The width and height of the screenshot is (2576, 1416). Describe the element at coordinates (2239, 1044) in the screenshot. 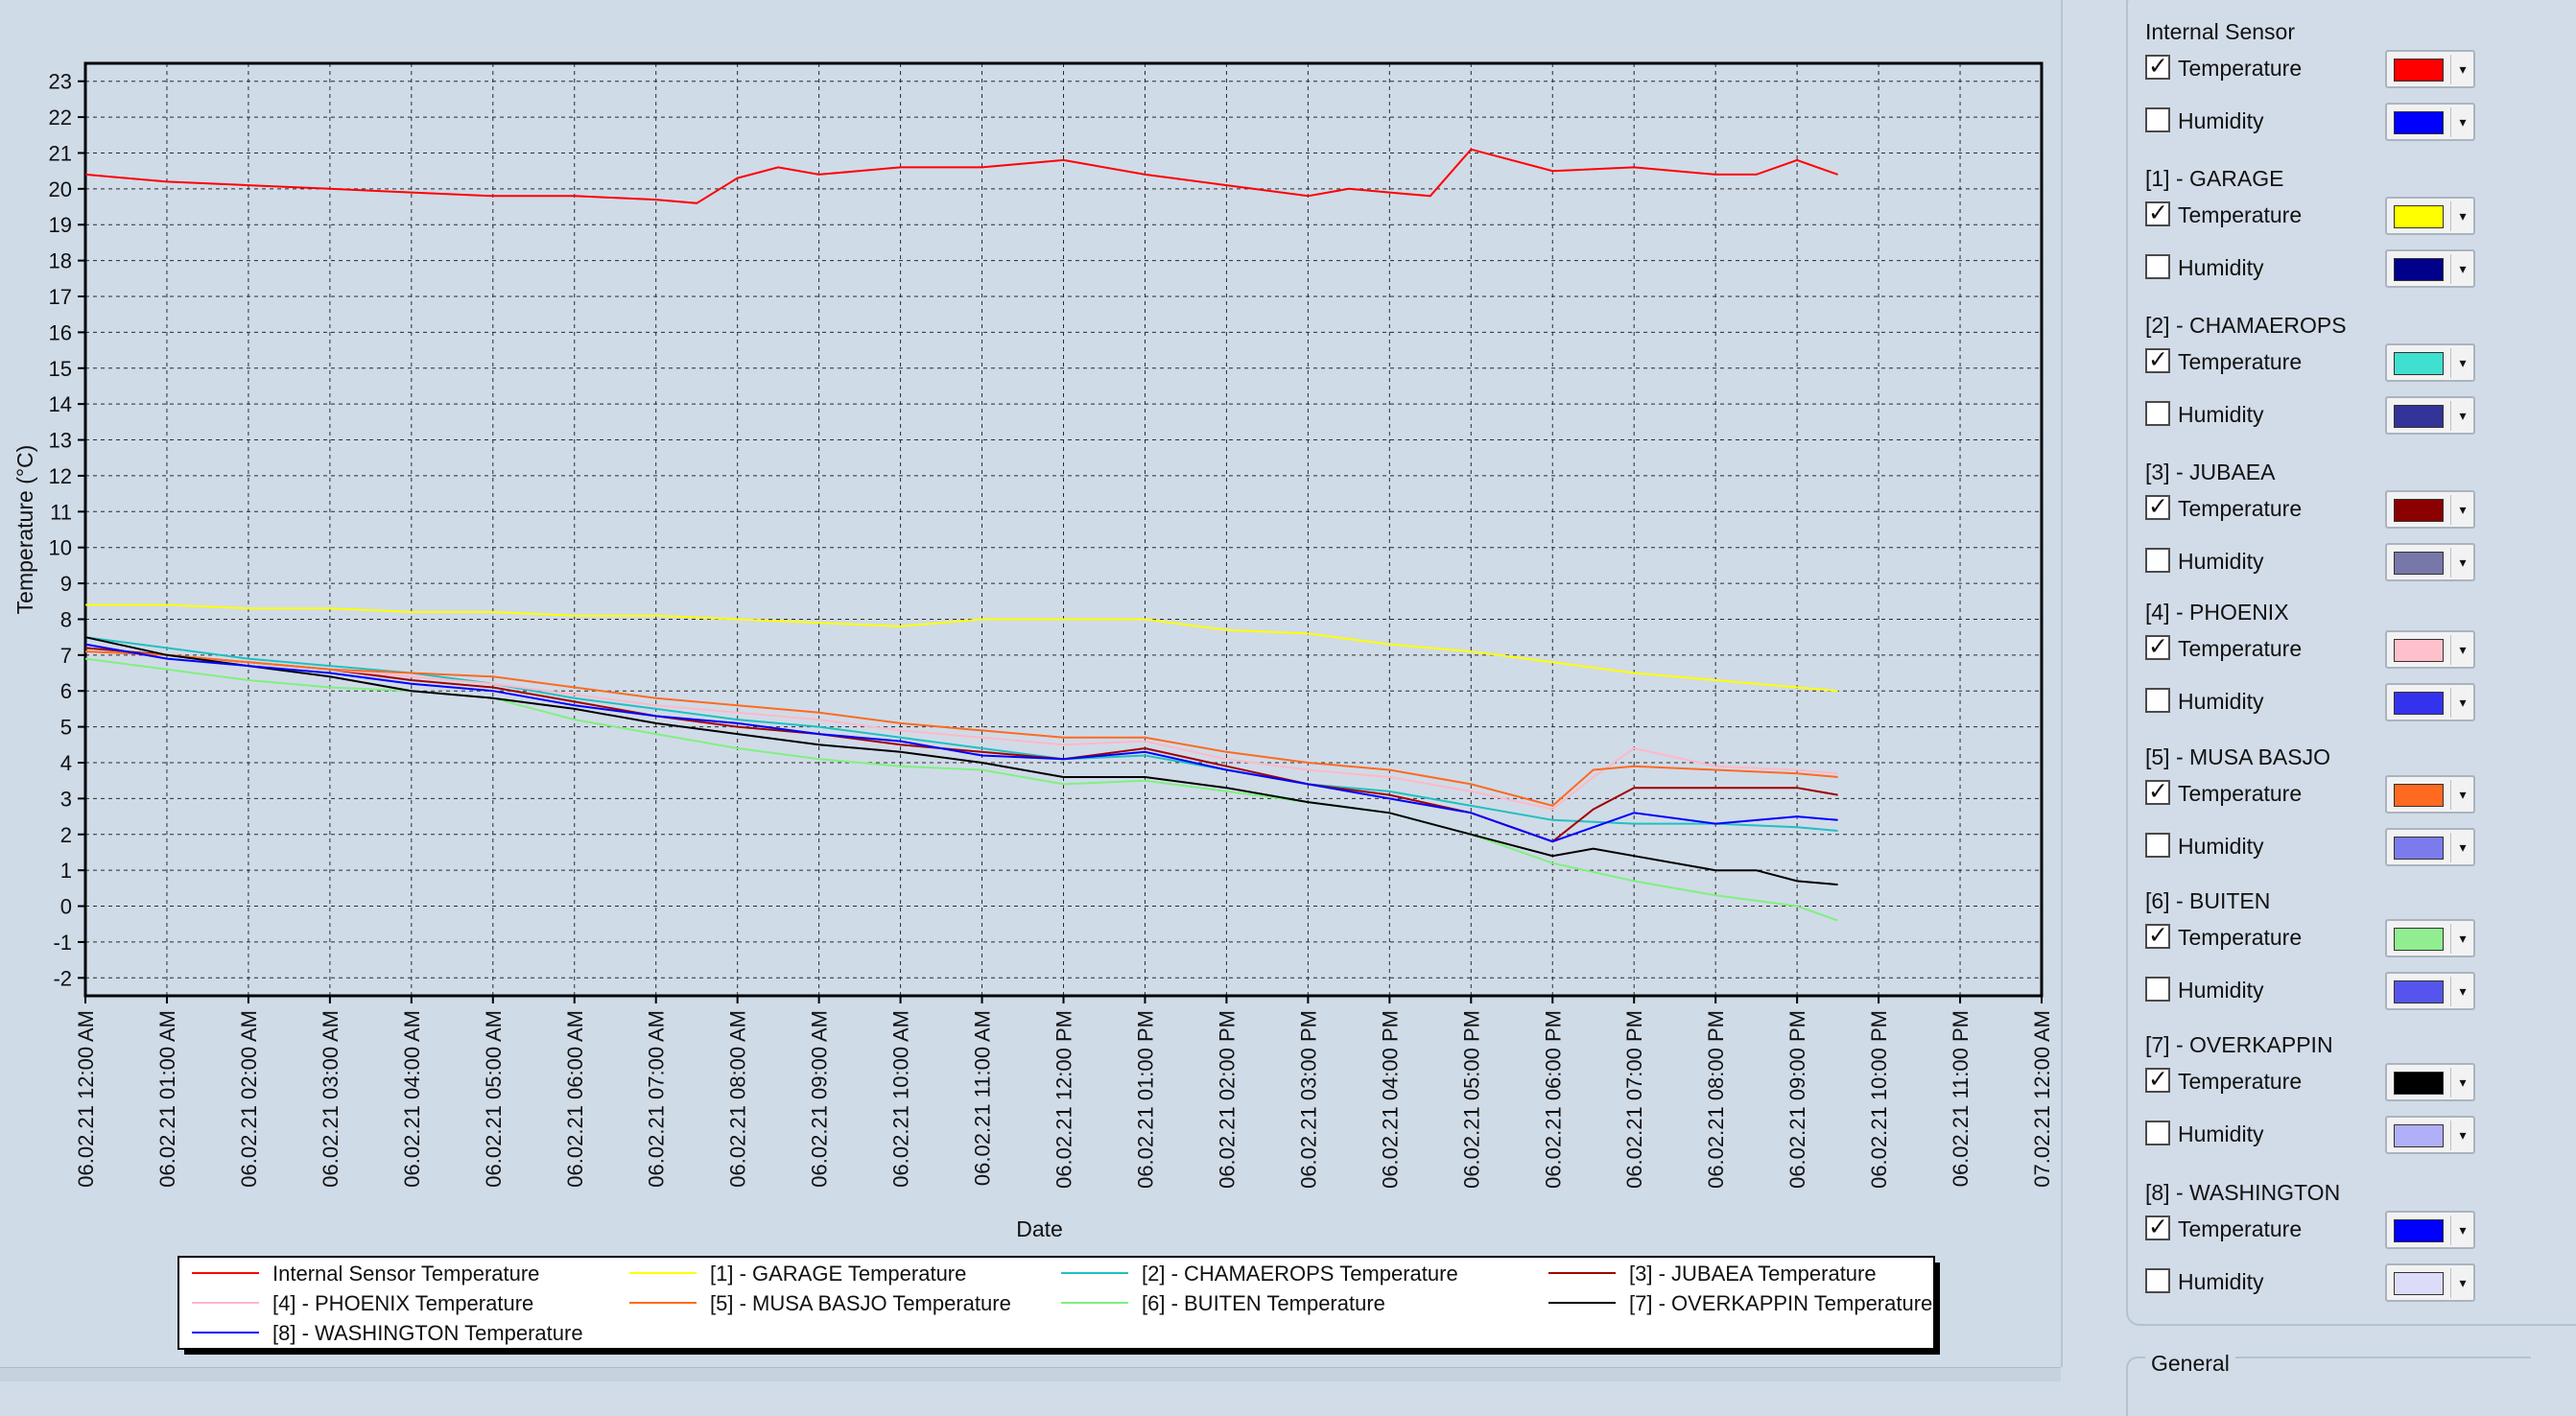

I see `sensor-group-title: [7] - OVERKAPPIN` at that location.